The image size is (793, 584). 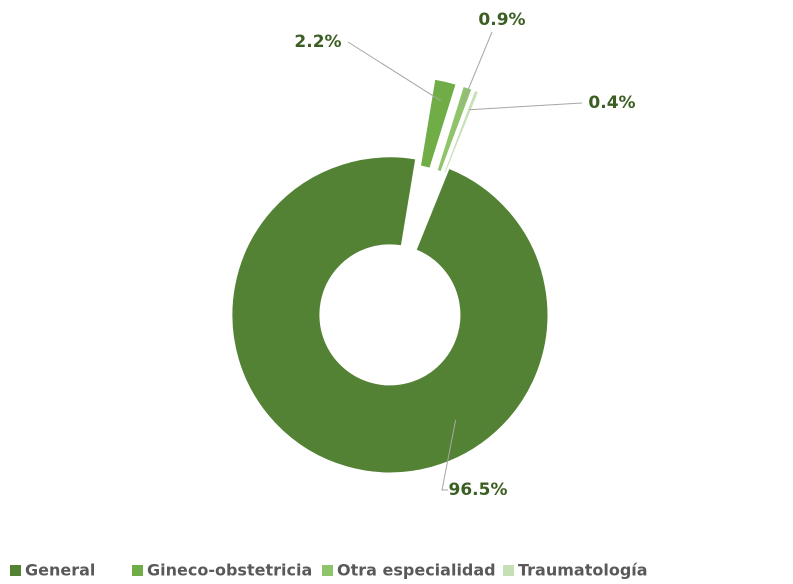 What do you see at coordinates (611, 103) in the screenshot?
I see `data-label: 0.4%` at bounding box center [611, 103].